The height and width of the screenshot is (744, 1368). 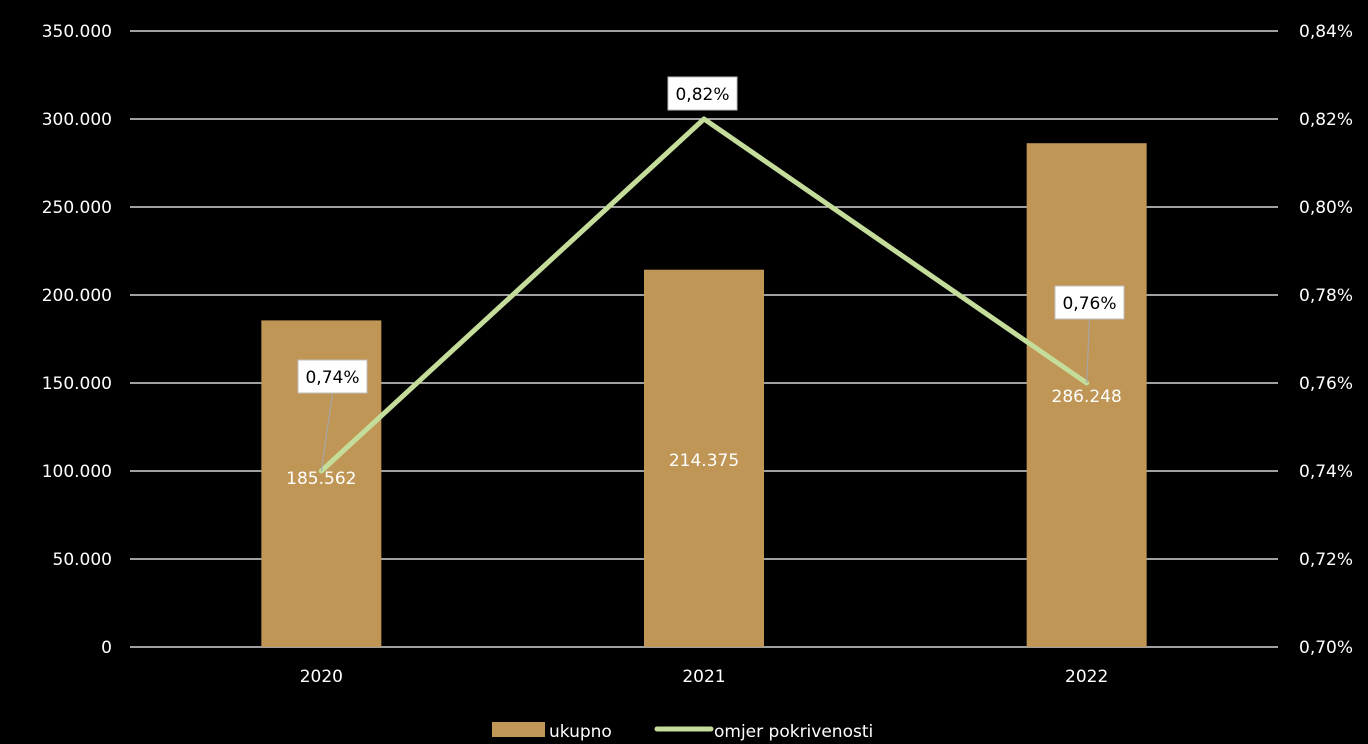 I want to click on right-axis-tick-label: 0,76%, so click(x=1326, y=384).